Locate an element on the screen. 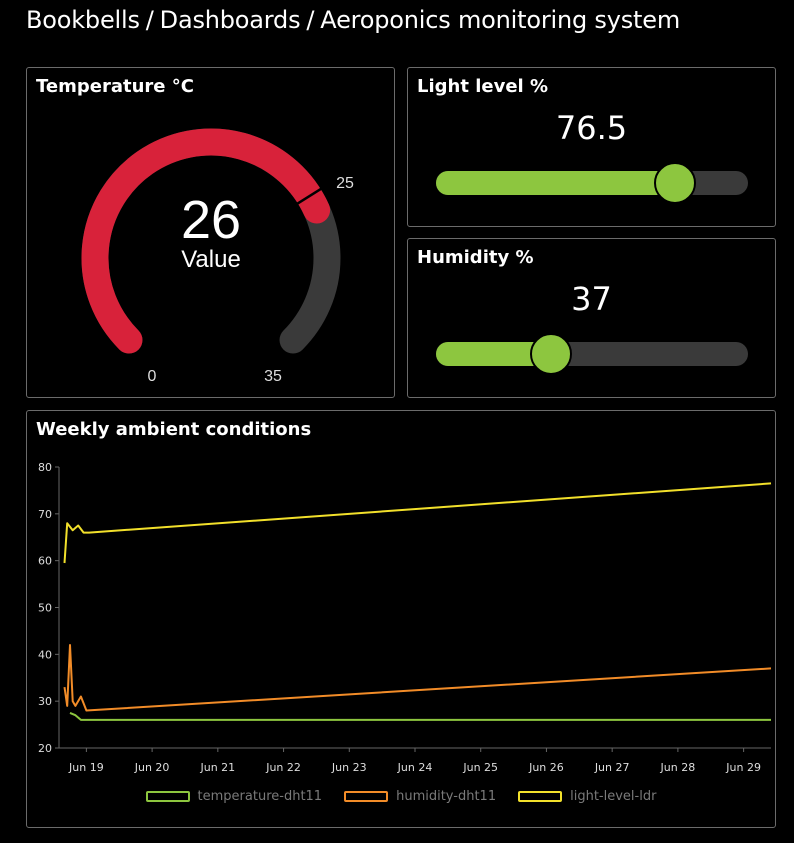  gauge-min-label: 0 is located at coordinates (152, 376).